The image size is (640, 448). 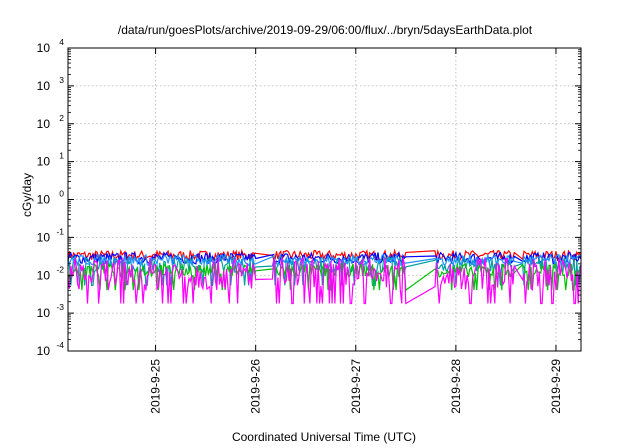 What do you see at coordinates (456, 386) in the screenshot?
I see `x-tick-label: 2019-9-28` at bounding box center [456, 386].